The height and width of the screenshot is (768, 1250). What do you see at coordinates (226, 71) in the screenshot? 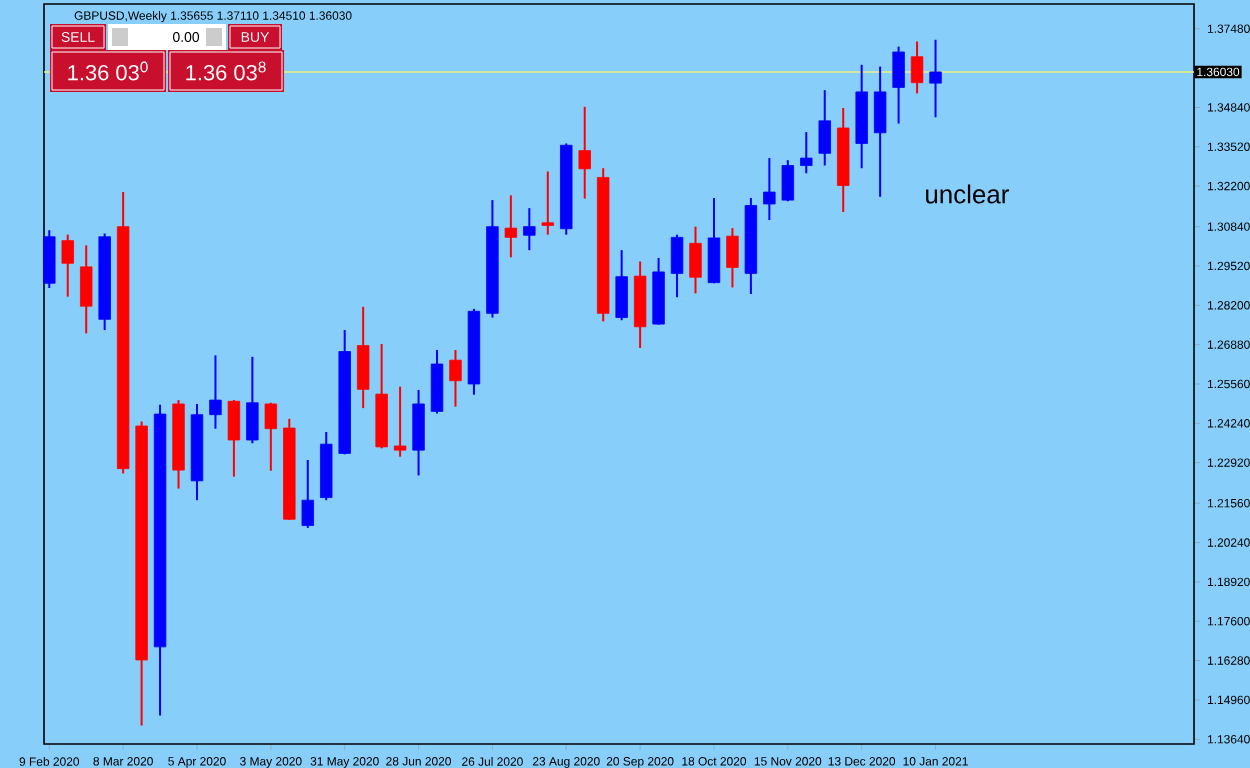
I see `annotation: 1.36 03$^{8}$` at bounding box center [226, 71].